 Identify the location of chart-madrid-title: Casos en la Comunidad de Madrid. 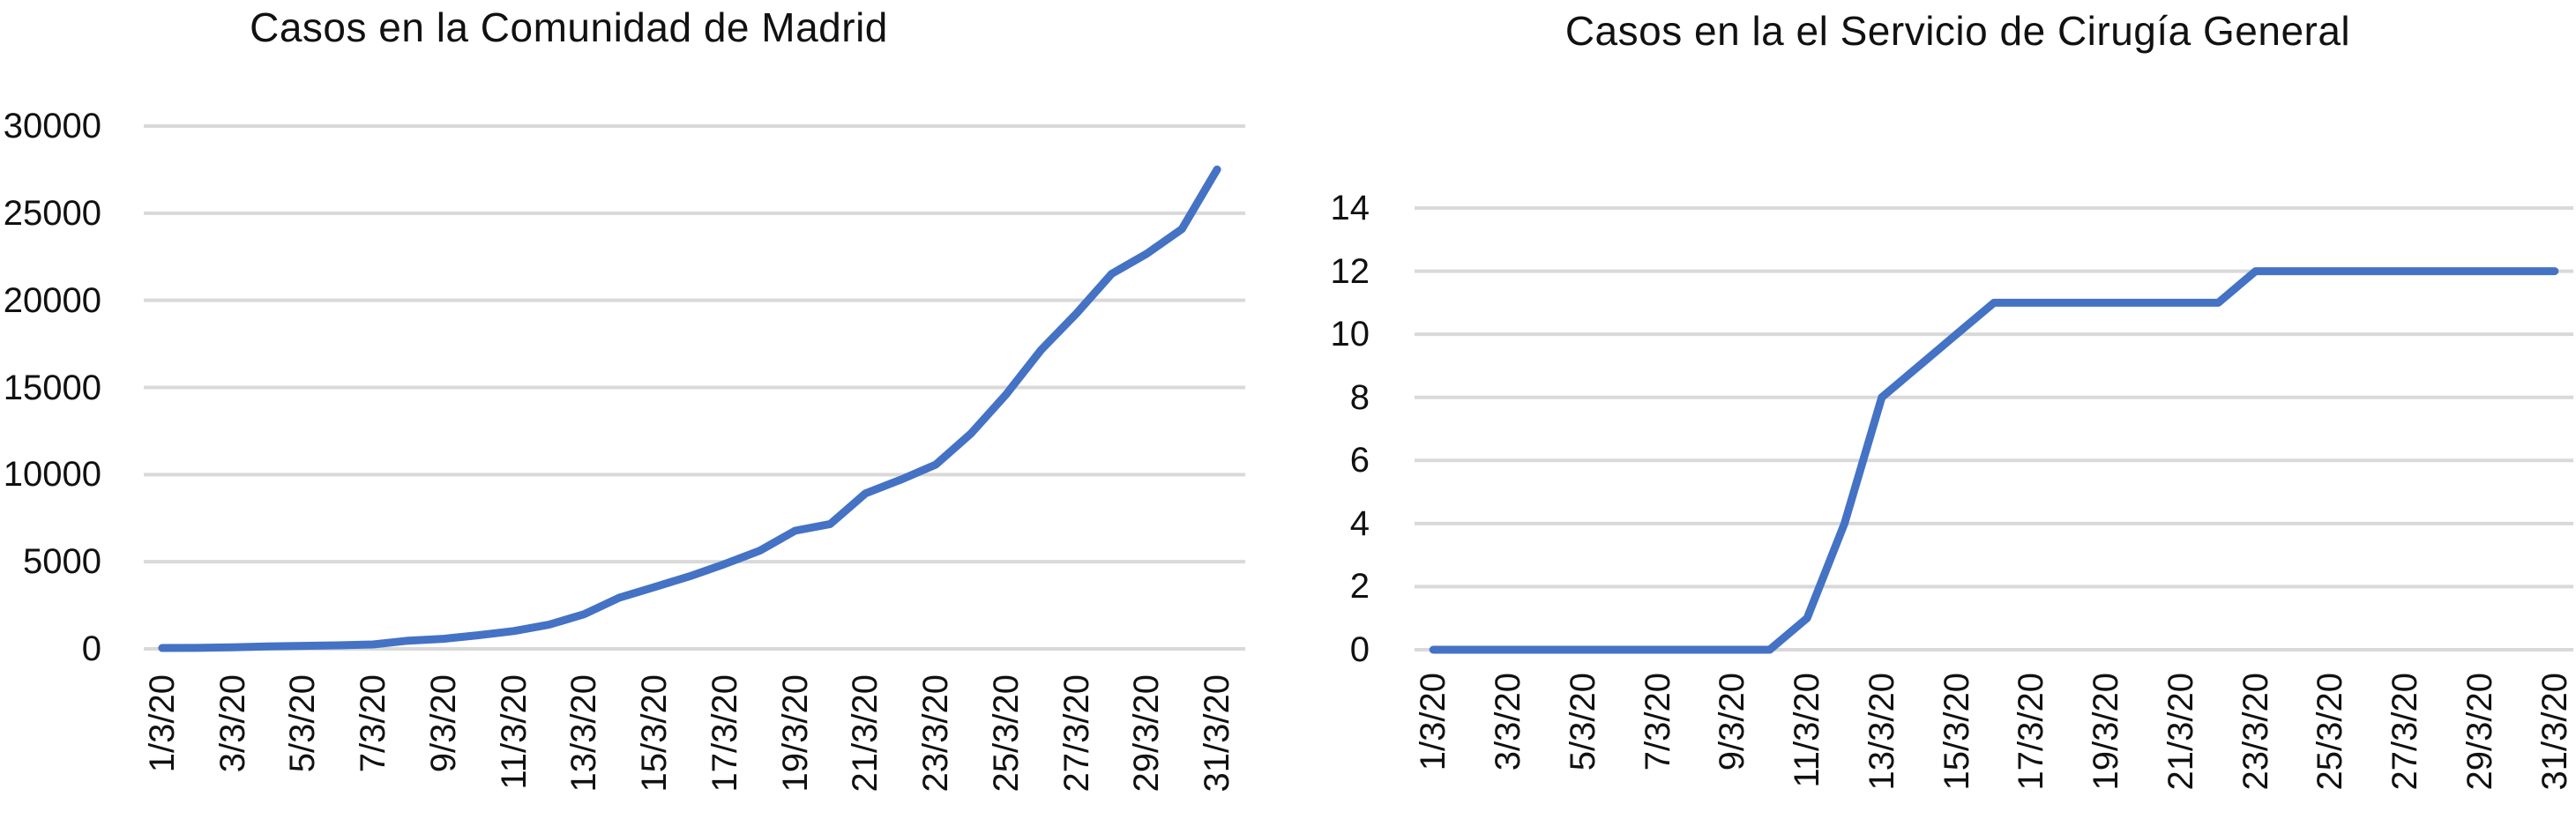
(569, 27).